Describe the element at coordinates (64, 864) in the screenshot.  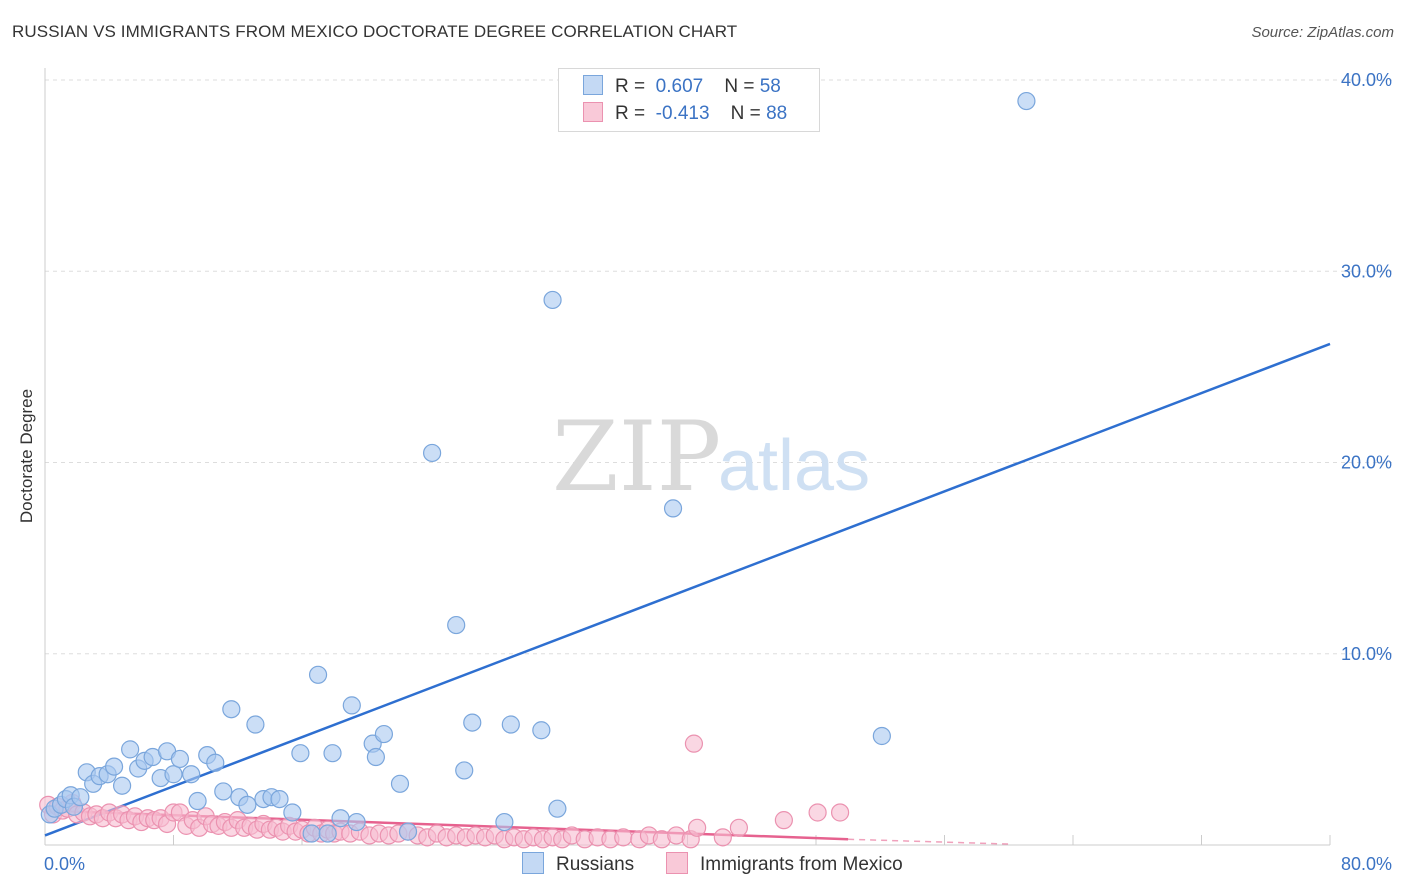
I see `x-tick-label: 0.0%` at that location.